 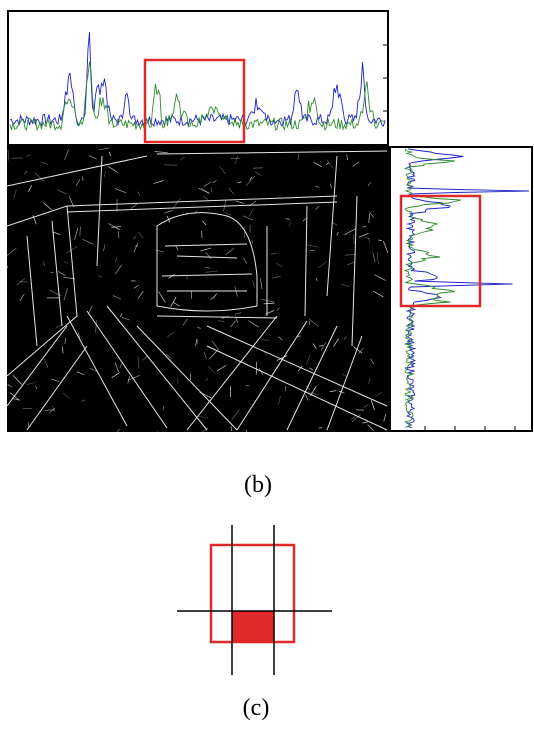 What do you see at coordinates (255, 602) in the screenshot?
I see `overlap-diagram` at bounding box center [255, 602].